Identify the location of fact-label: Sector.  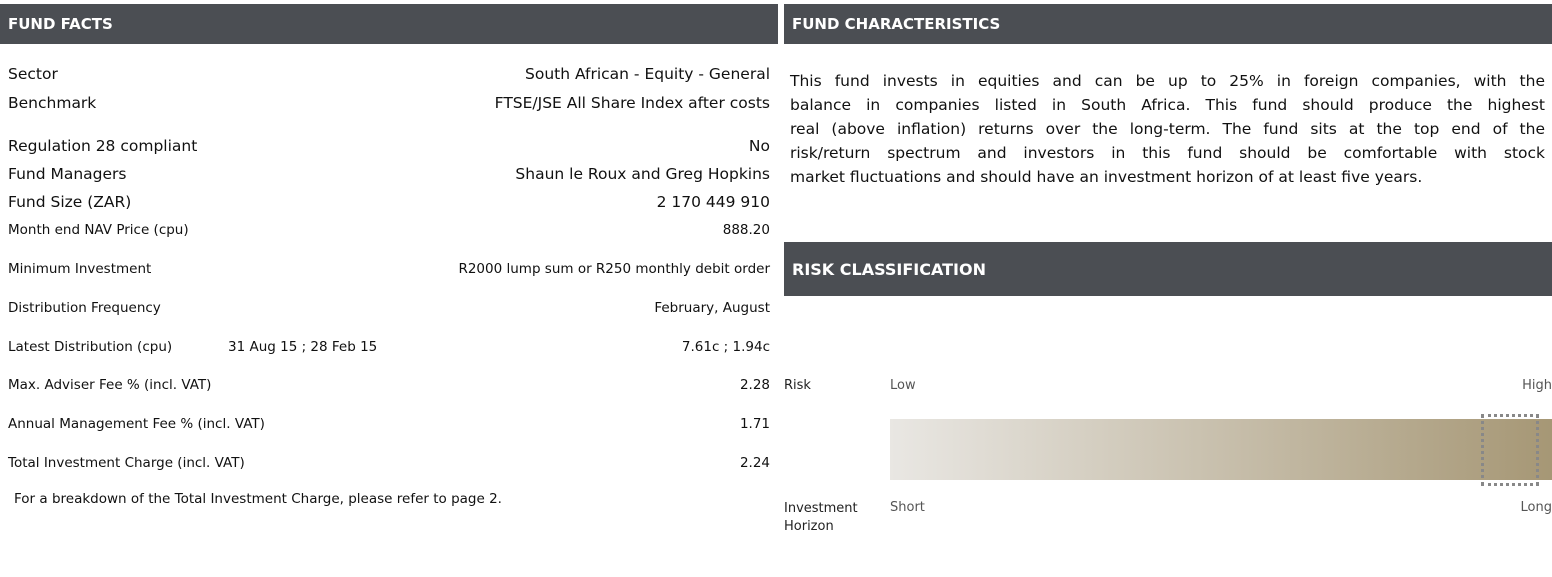
(33, 74).